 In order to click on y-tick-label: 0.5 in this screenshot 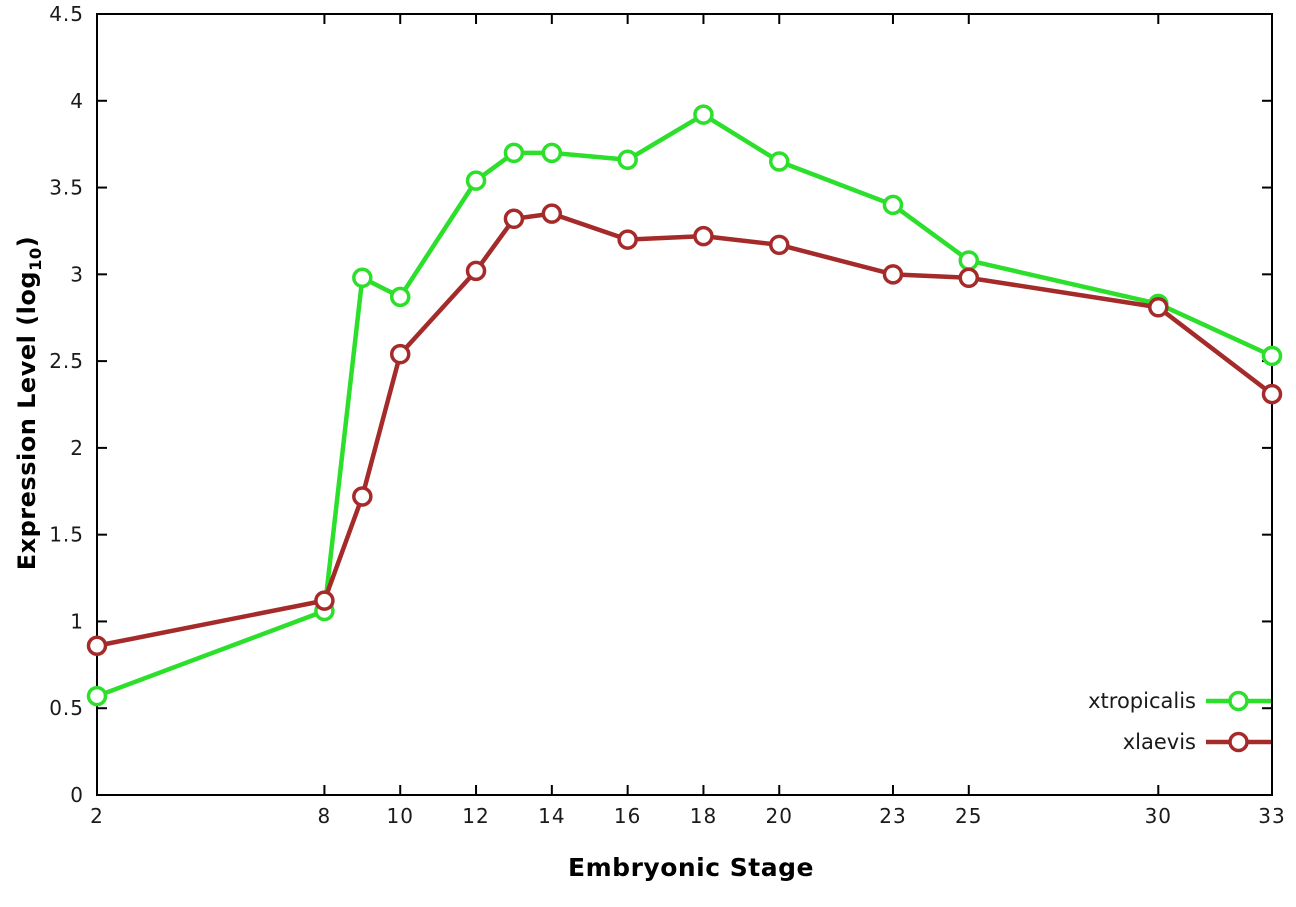, I will do `click(66, 708)`.